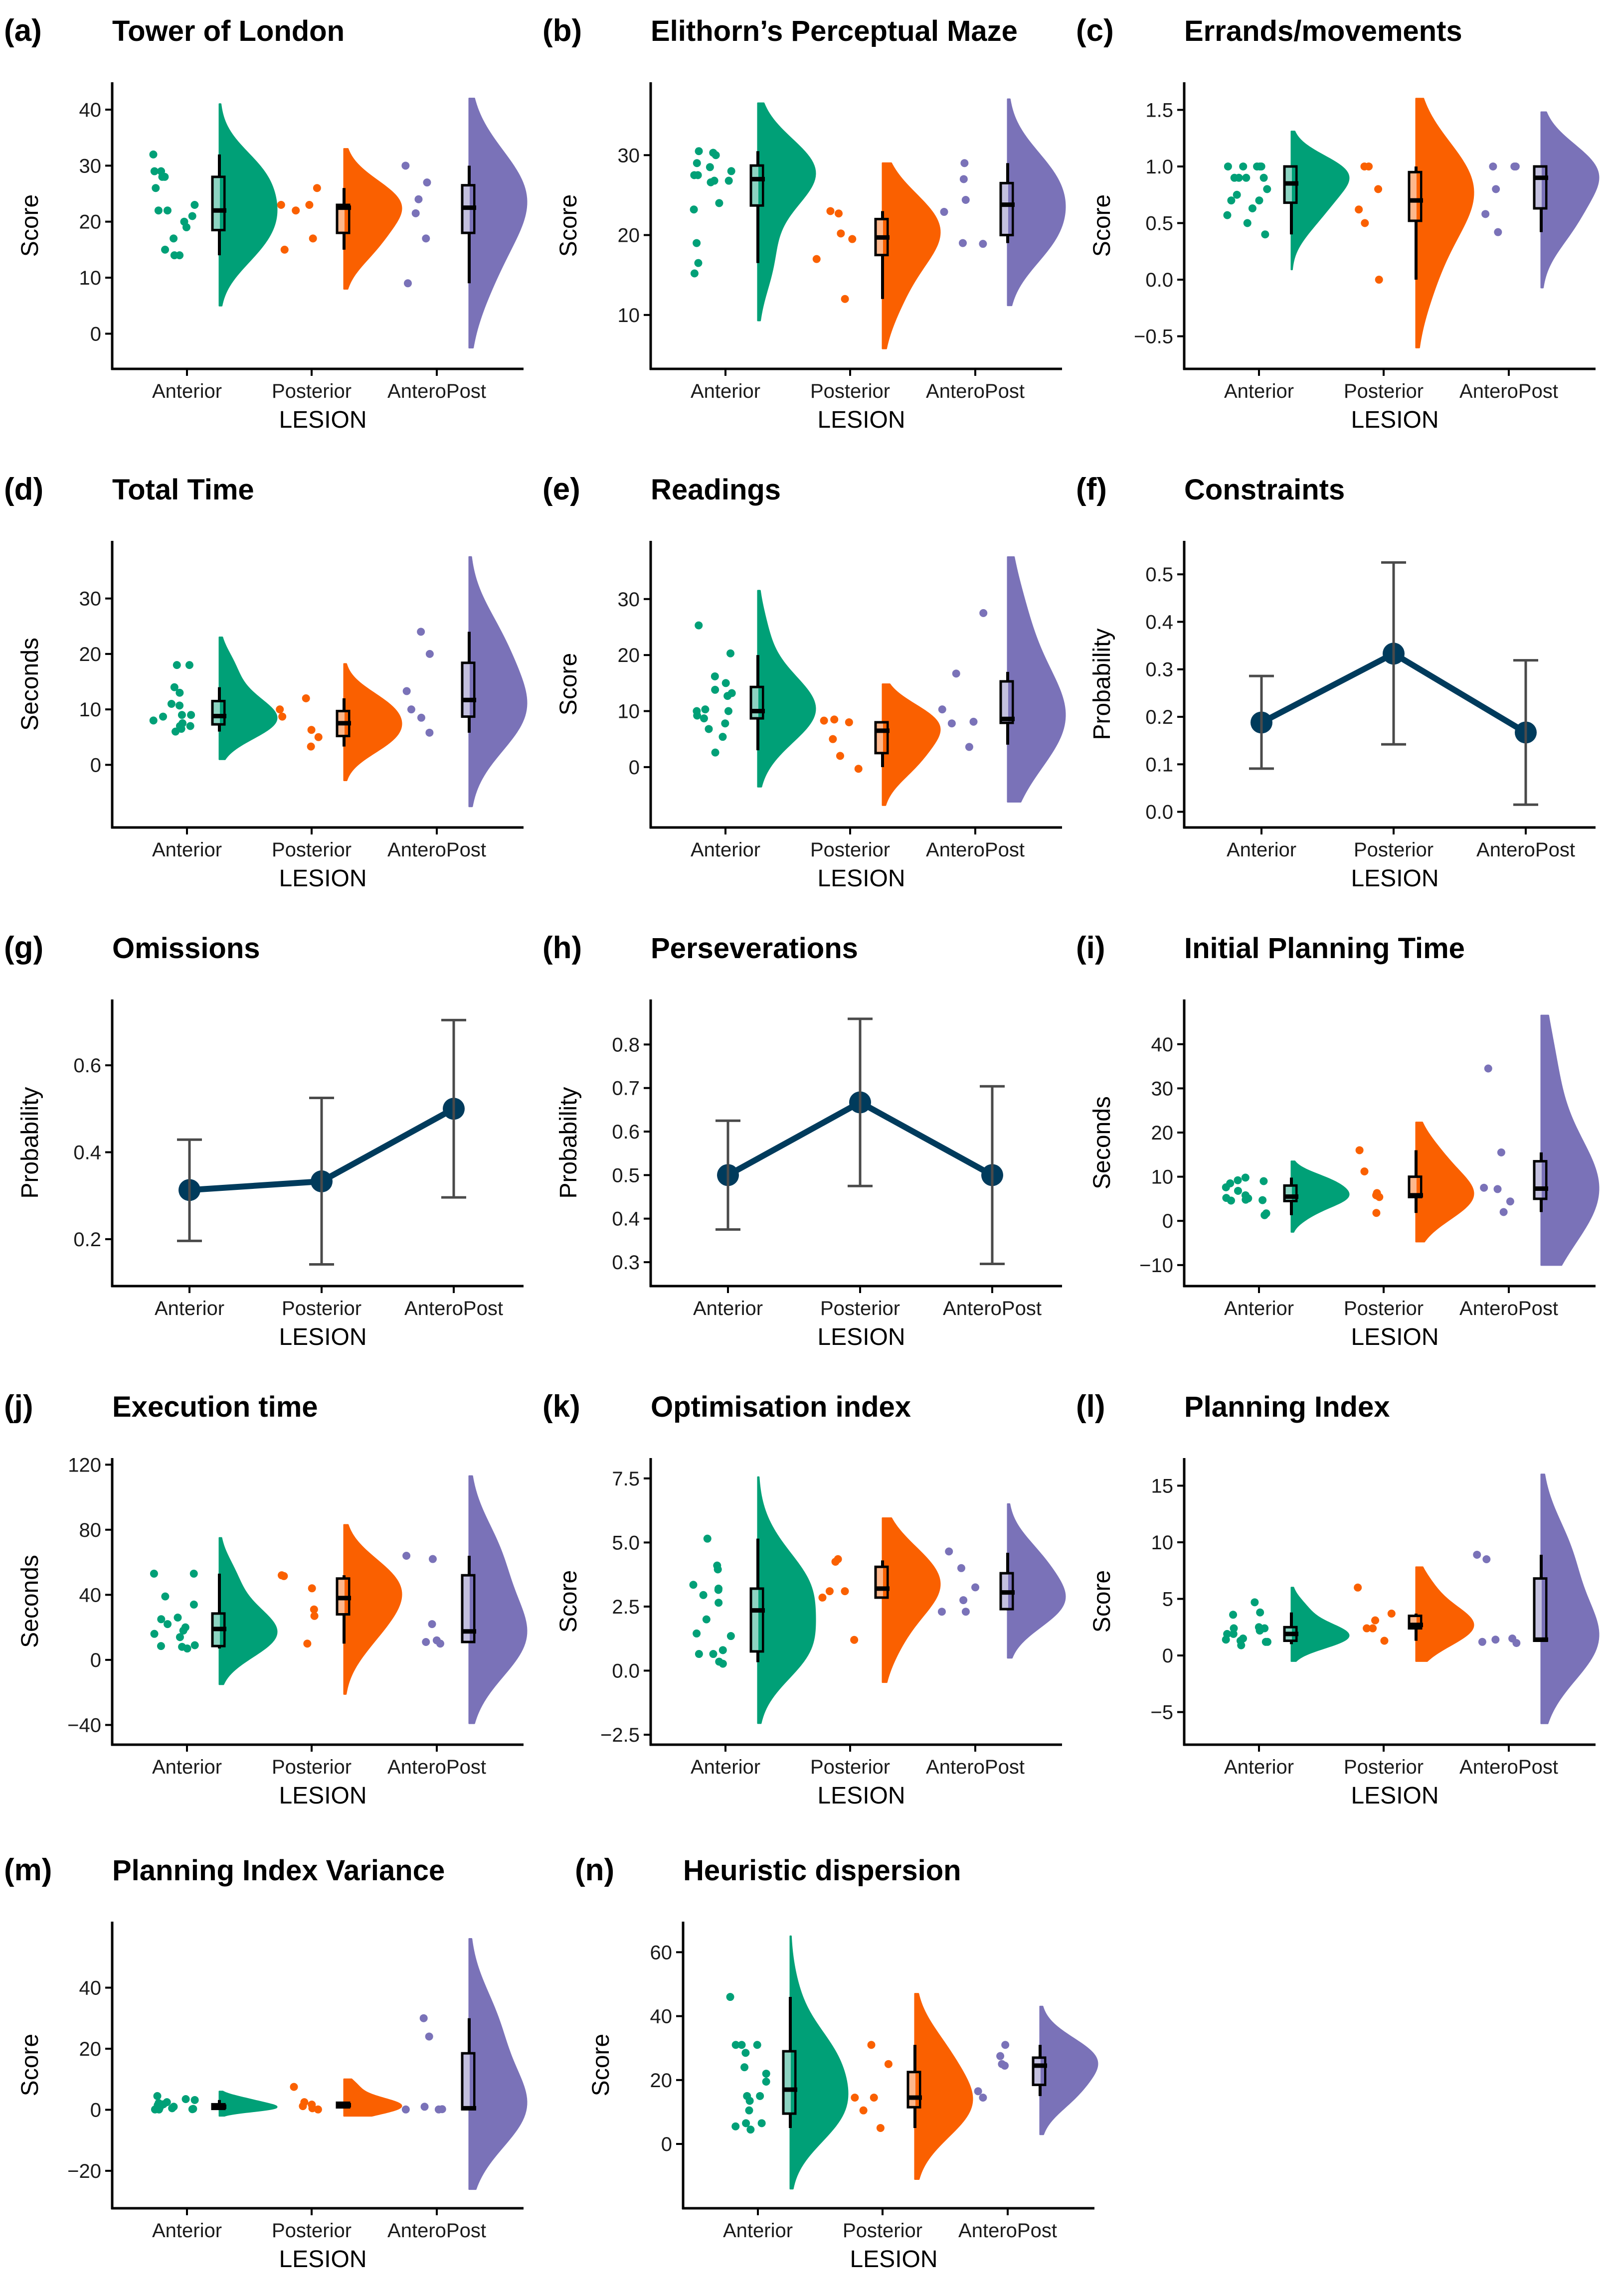 This screenshot has height=2296, width=1611. Describe the element at coordinates (183, 490) in the screenshot. I see `panel-title: Total Time` at that location.